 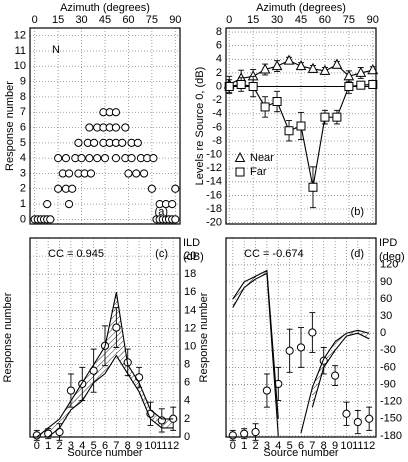 I want to click on y-tick-label: -14, so click(x=214, y=182).